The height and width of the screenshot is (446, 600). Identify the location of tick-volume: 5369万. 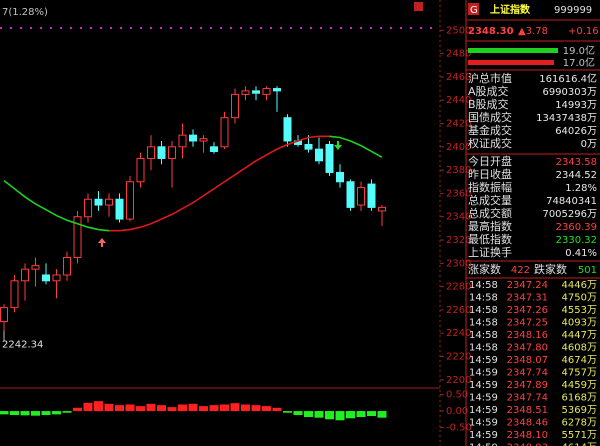
(579, 410).